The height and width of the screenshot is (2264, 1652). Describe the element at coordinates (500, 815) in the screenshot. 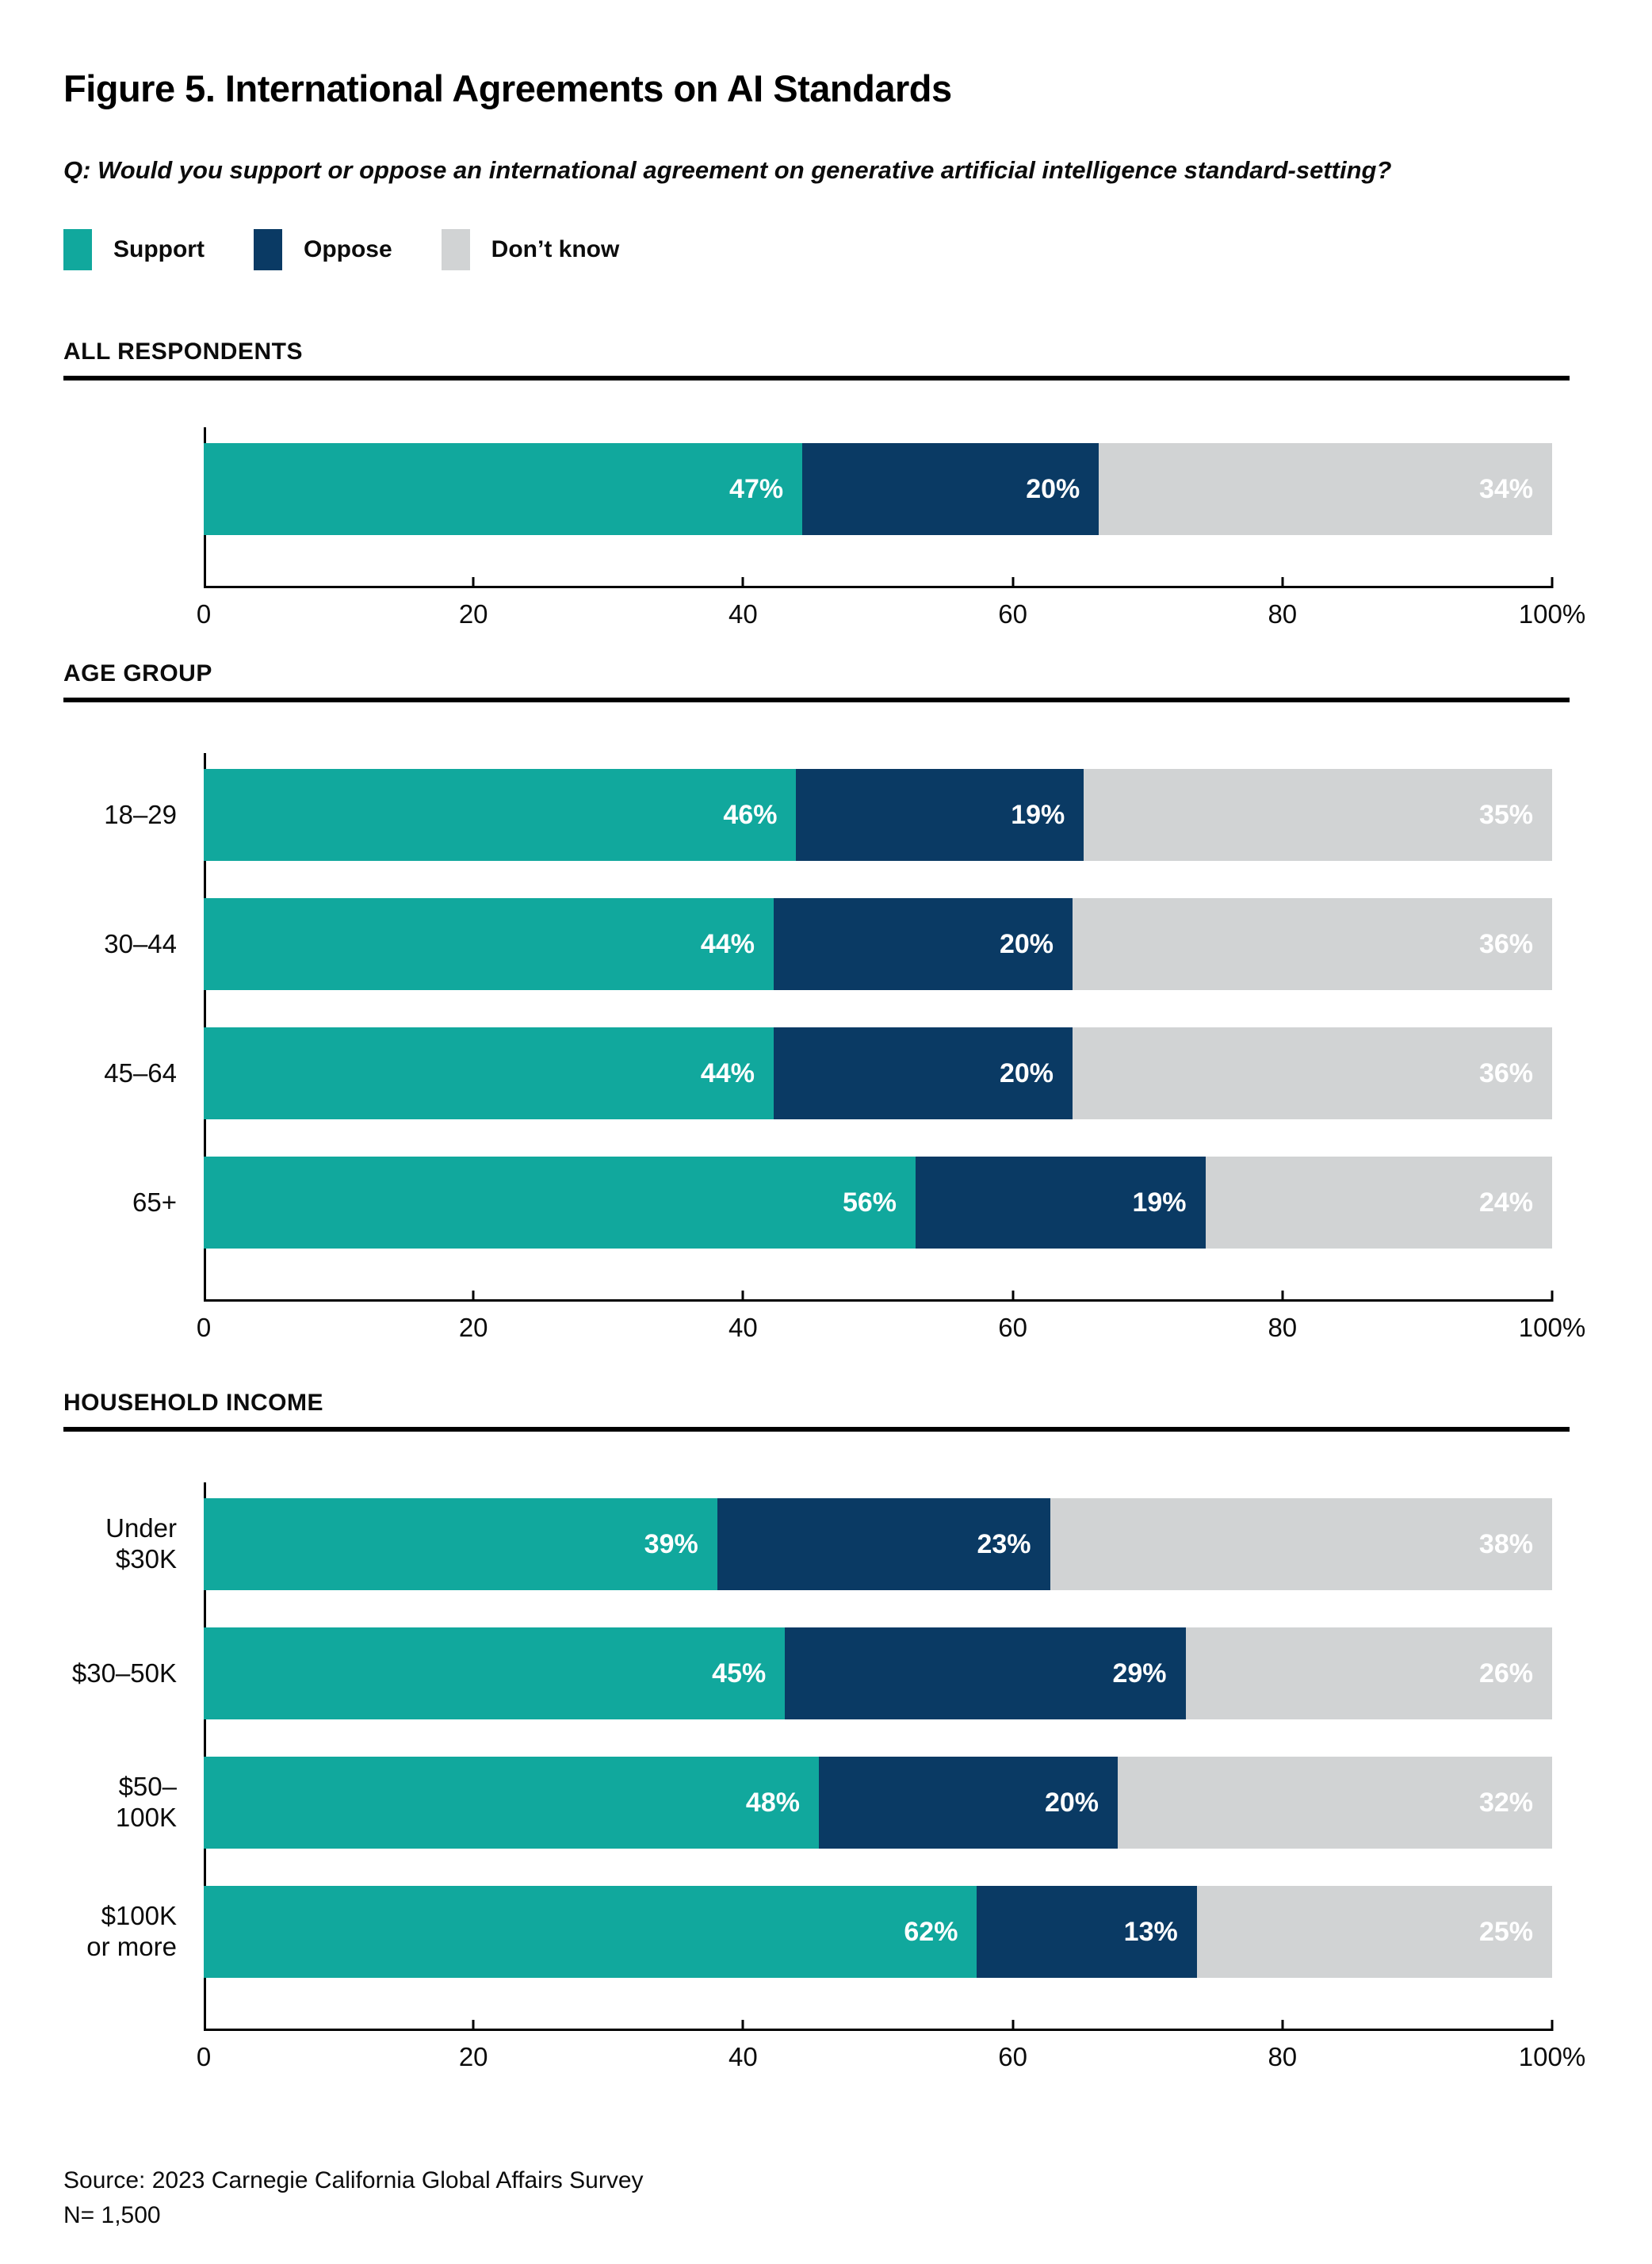

I see `bar-segment-support: 46%` at that location.